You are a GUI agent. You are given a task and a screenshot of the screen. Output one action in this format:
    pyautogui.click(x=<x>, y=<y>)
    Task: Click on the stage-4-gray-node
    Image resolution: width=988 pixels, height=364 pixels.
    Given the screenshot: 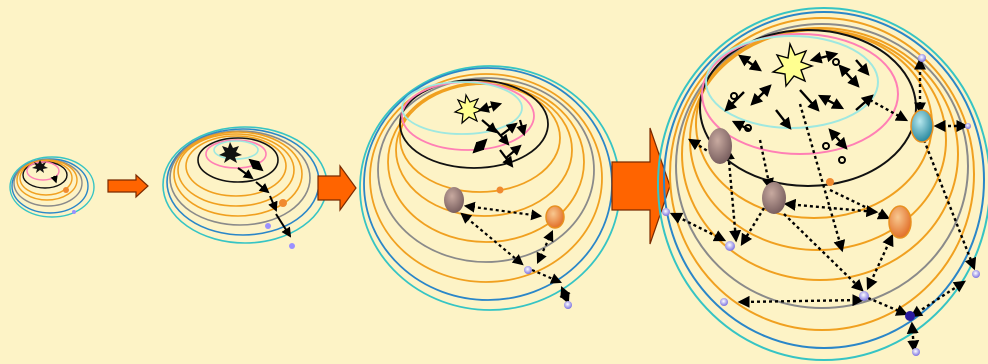 What is the action you would take?
    pyautogui.click(x=720, y=146)
    